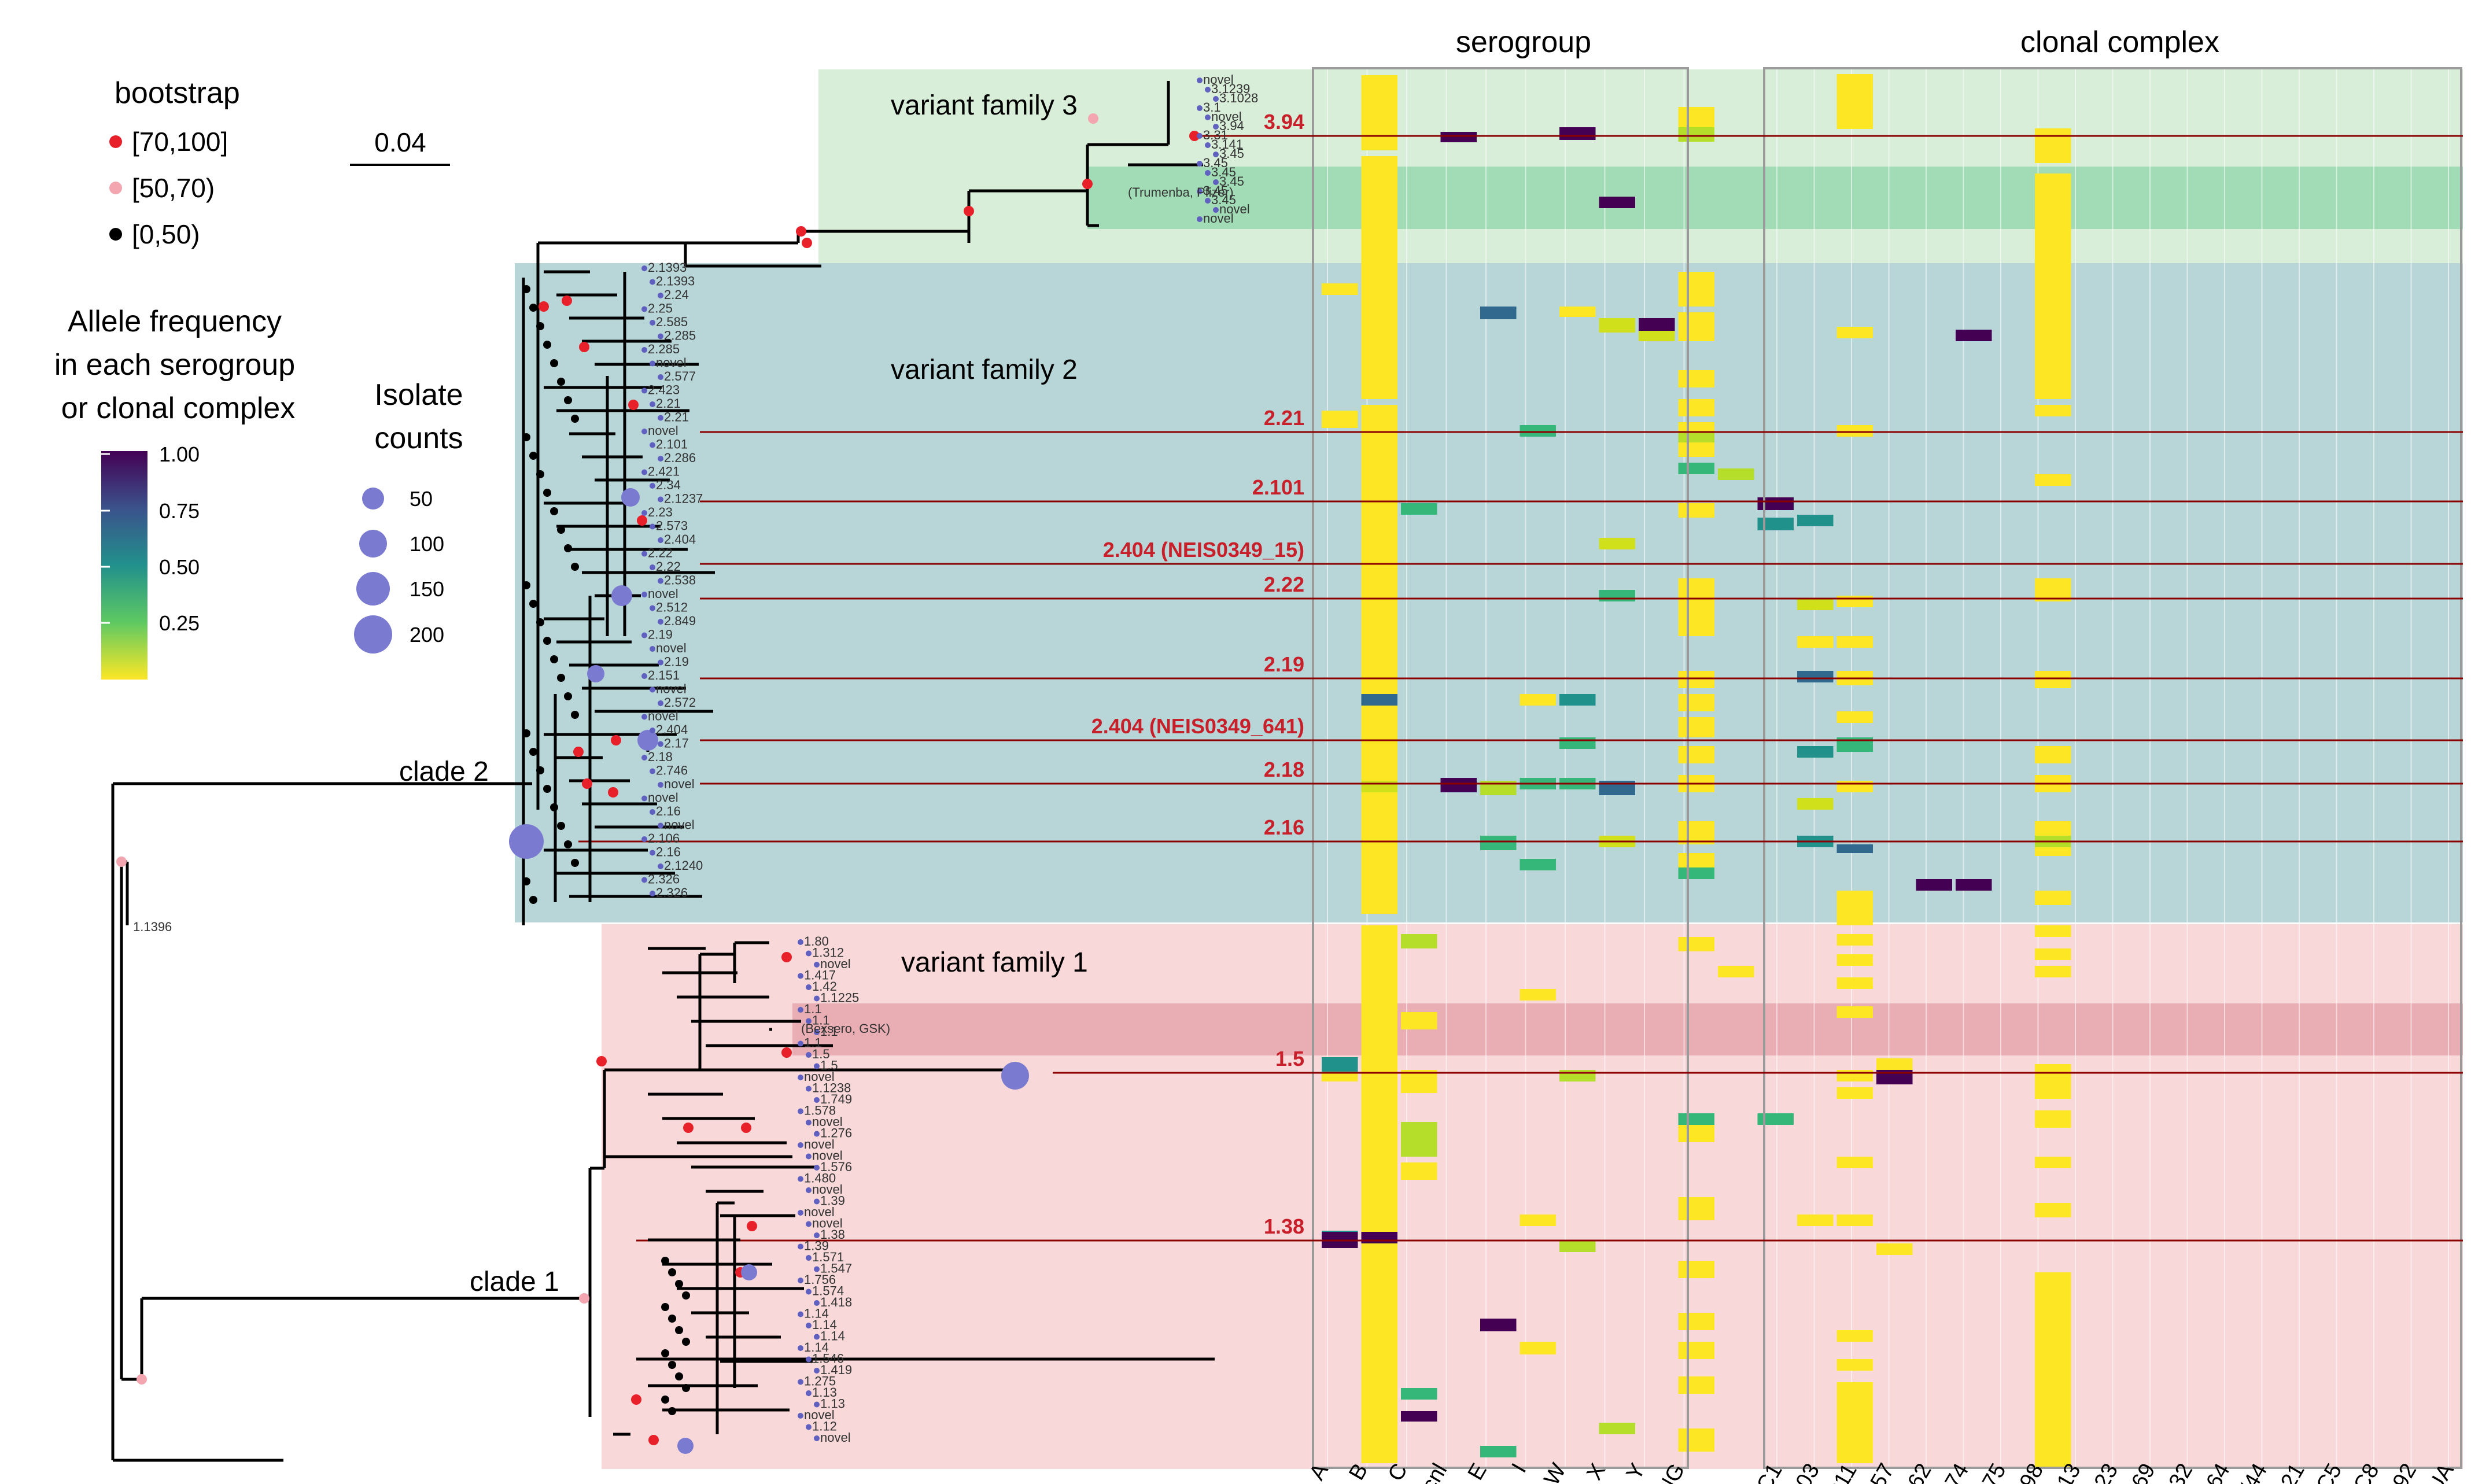 This screenshot has width=2471, height=1484. I want to click on highlight-label: 2.101, so click(1278, 487).